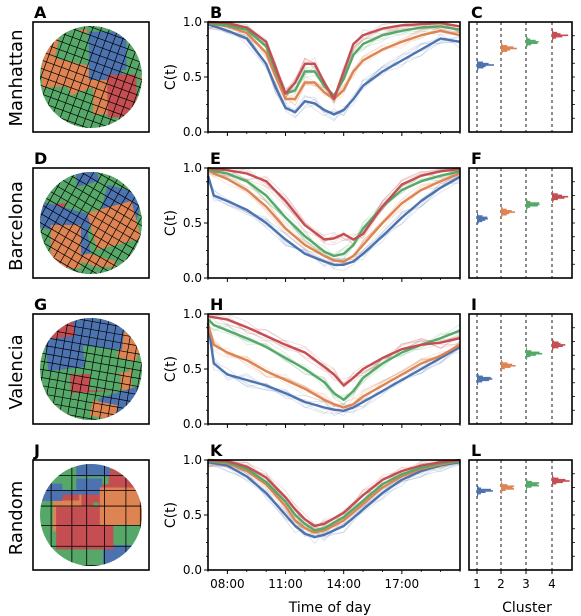 The image size is (581, 616). What do you see at coordinates (476, 158) in the screenshot?
I see `panel-label-f: F` at bounding box center [476, 158].